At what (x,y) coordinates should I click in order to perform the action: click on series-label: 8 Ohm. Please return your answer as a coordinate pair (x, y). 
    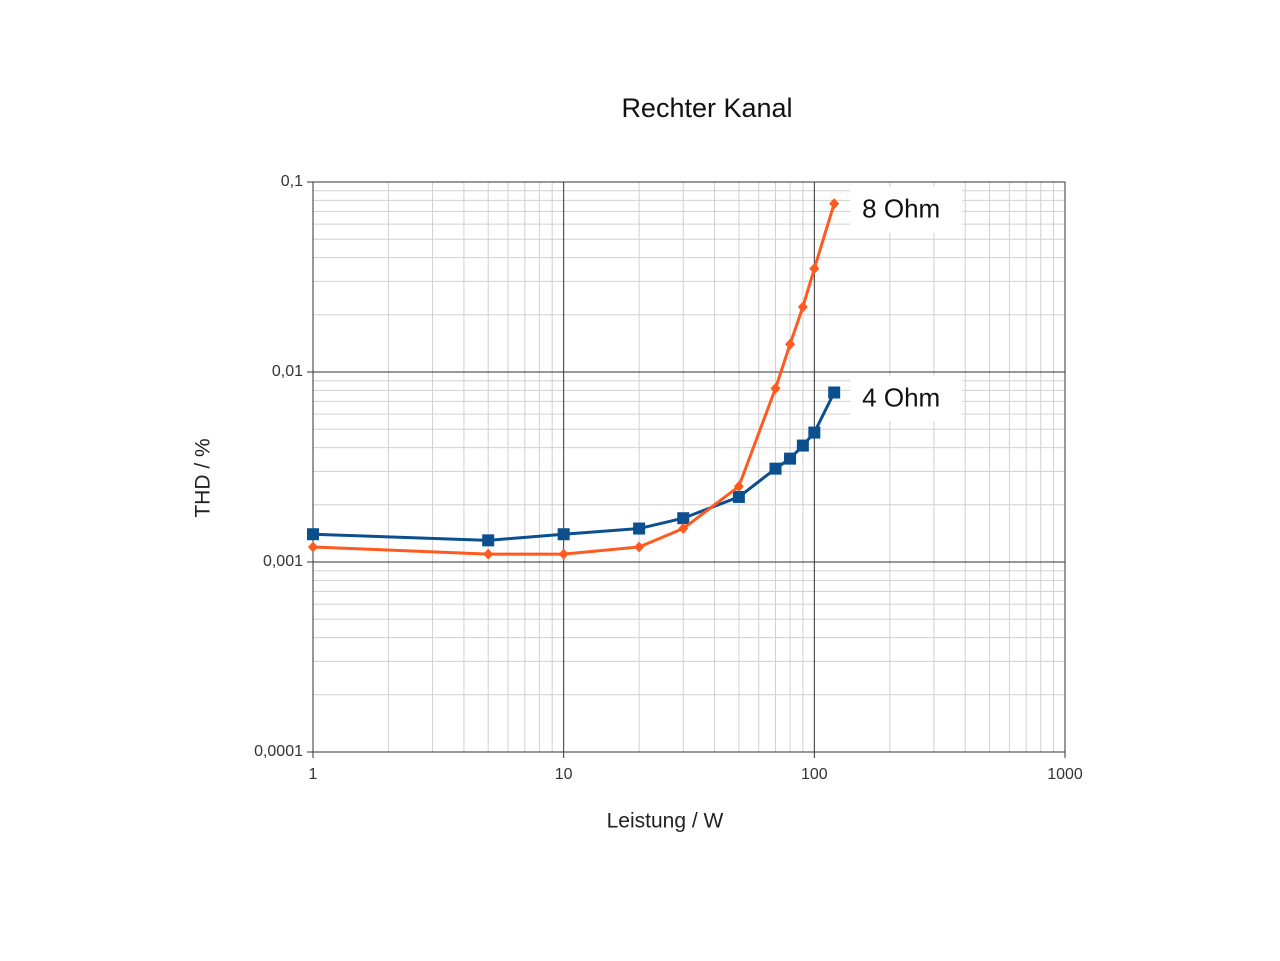
    Looking at the image, I should click on (901, 208).